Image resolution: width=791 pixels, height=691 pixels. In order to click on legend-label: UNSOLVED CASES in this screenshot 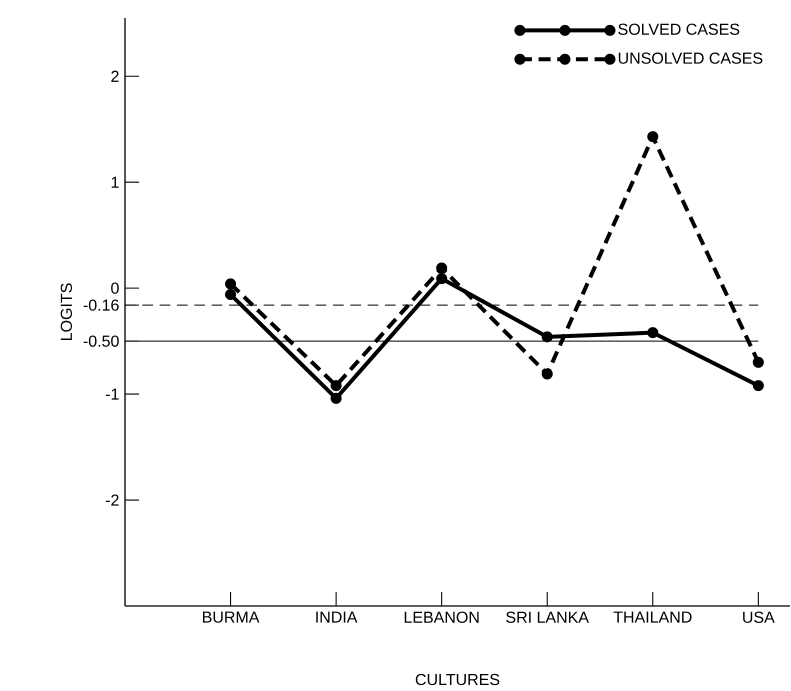, I will do `click(690, 58)`.